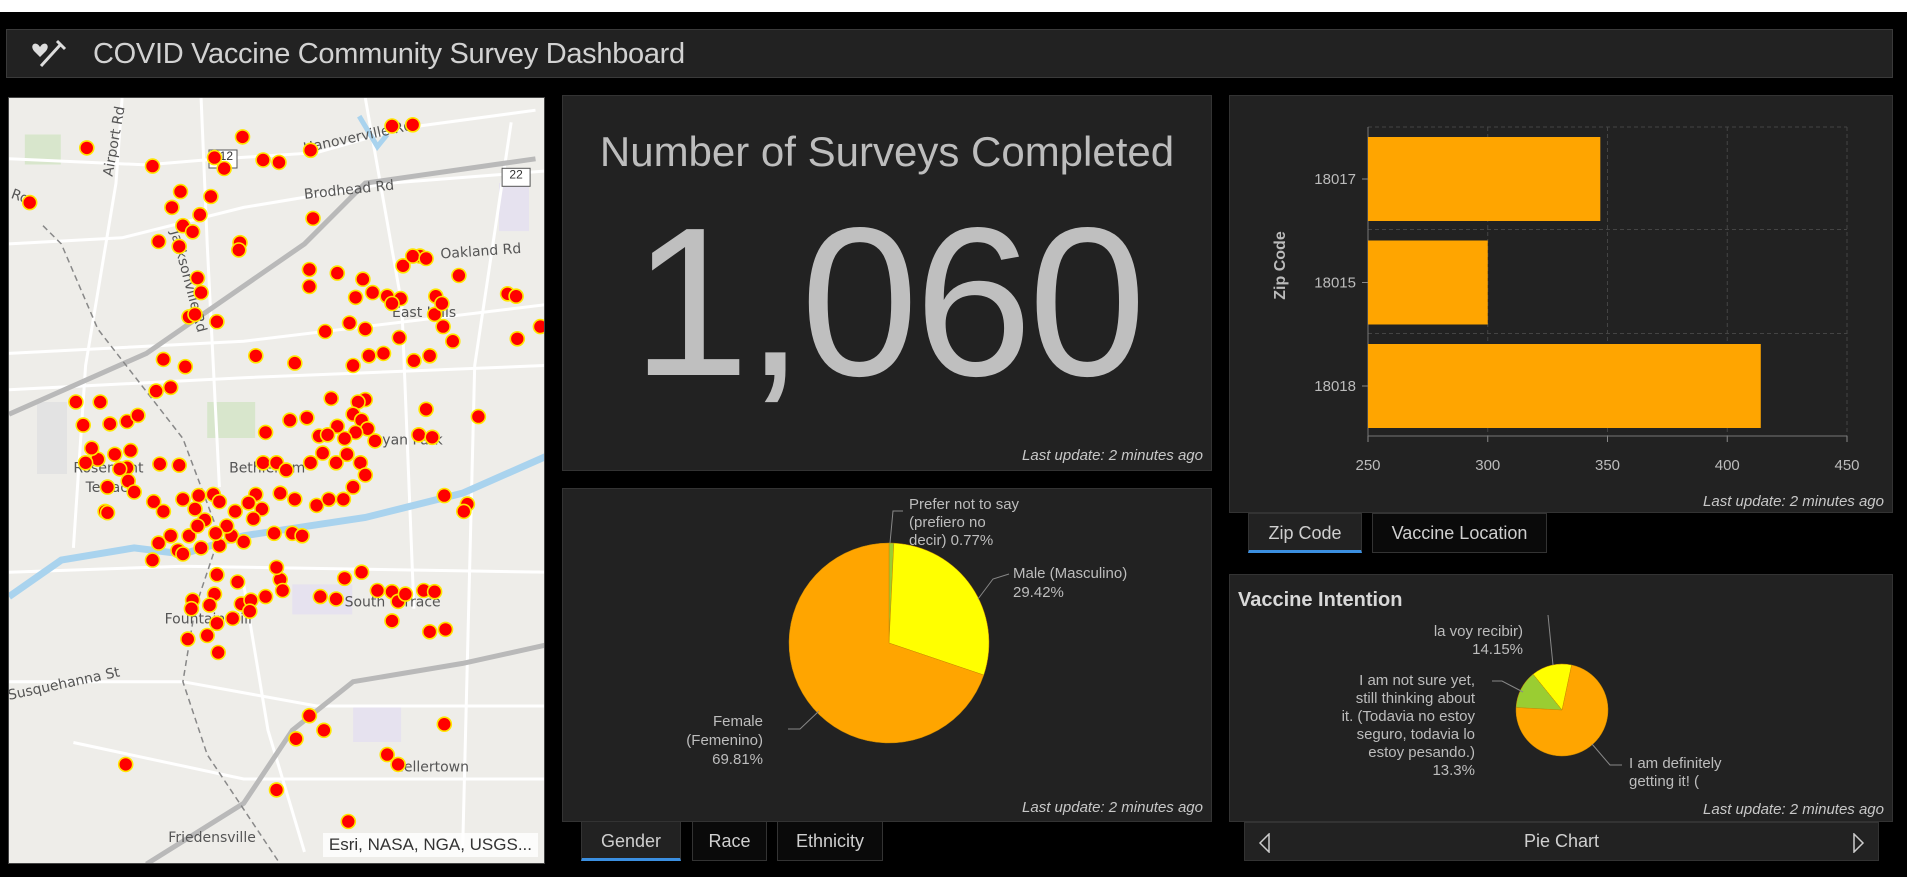 The width and height of the screenshot is (1907, 877). I want to click on route-shield, so click(516, 177).